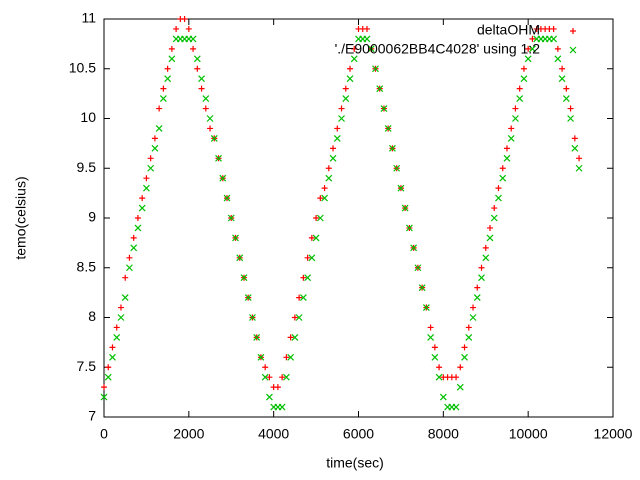 The image size is (640, 480). Describe the element at coordinates (438, 49) in the screenshot. I see `legend-label: './E9000062BB4C4028' using 1:2` at that location.